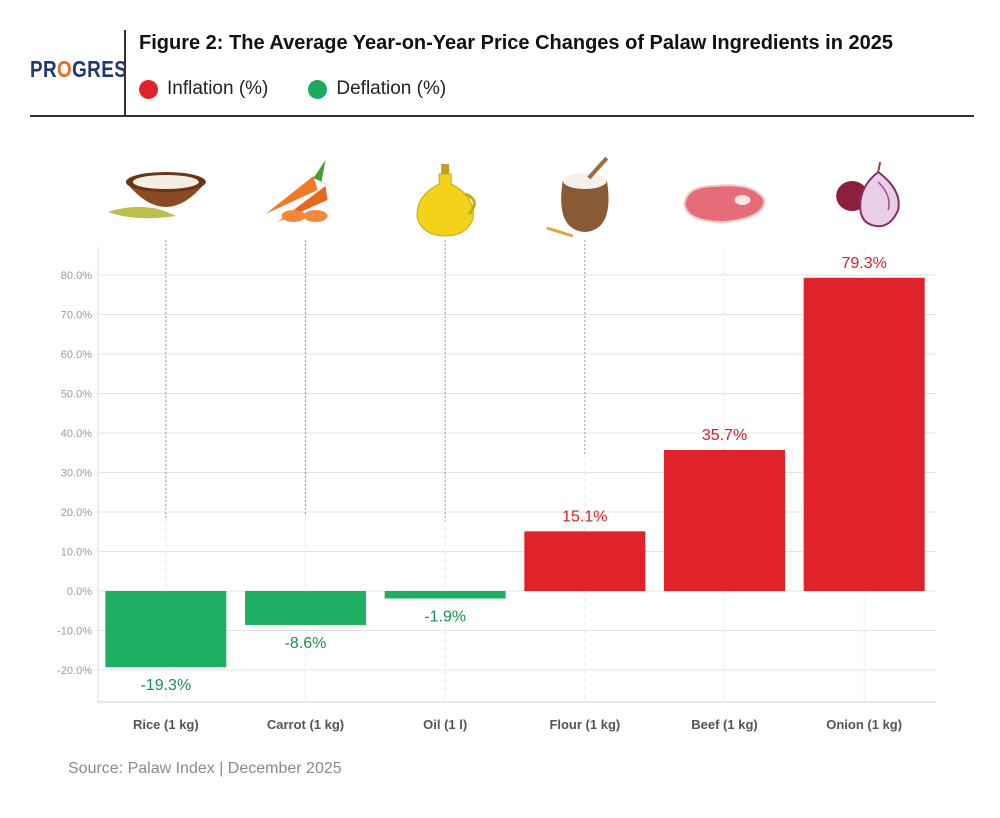 The image size is (1000, 818). What do you see at coordinates (879, 167) in the screenshot?
I see `onion-stem` at bounding box center [879, 167].